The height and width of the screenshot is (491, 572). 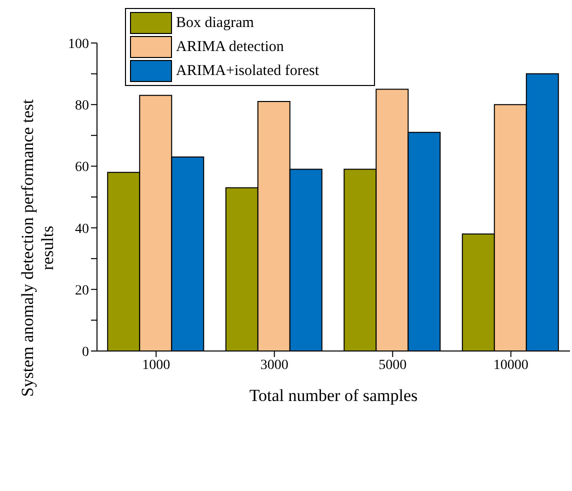 What do you see at coordinates (82, 168) in the screenshot?
I see `y-tick-label: 60` at bounding box center [82, 168].